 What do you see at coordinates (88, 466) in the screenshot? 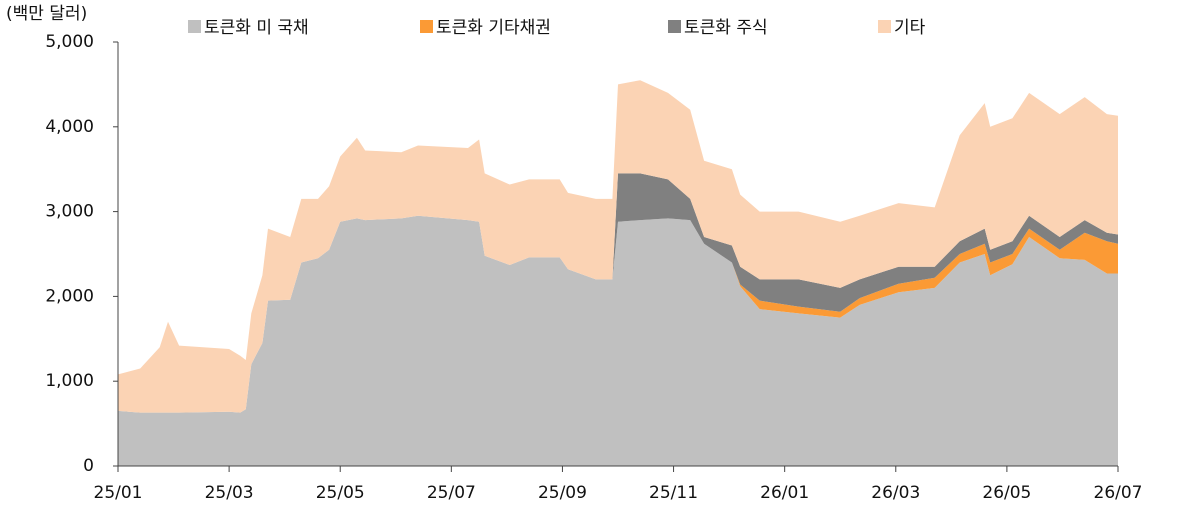
I see `y-tick-label: 0` at bounding box center [88, 466].